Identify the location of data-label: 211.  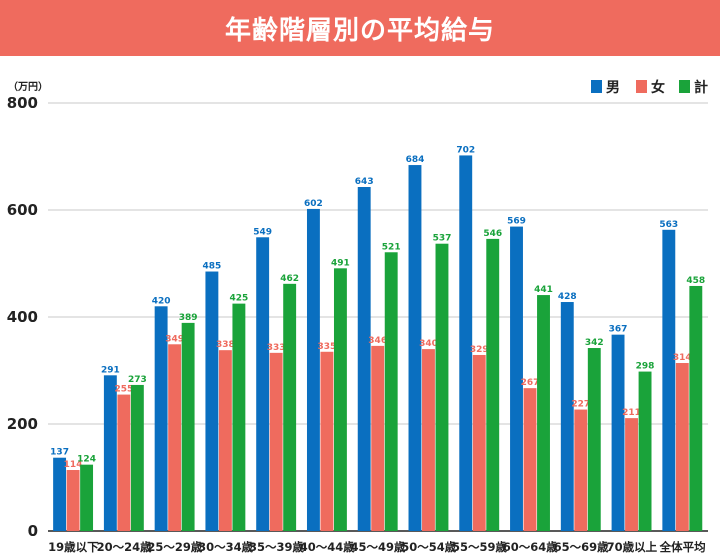
(631, 413).